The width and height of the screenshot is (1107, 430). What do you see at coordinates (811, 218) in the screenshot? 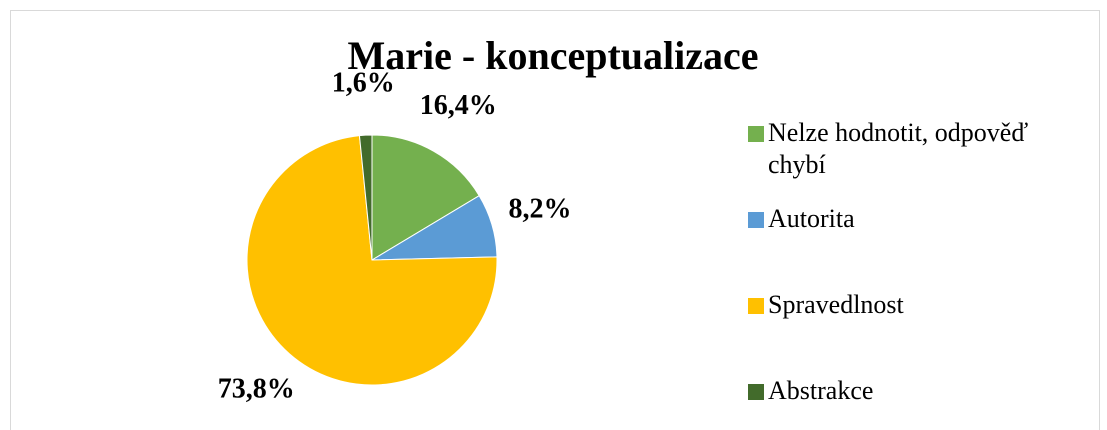
I see `legend-label: Autorita` at bounding box center [811, 218].